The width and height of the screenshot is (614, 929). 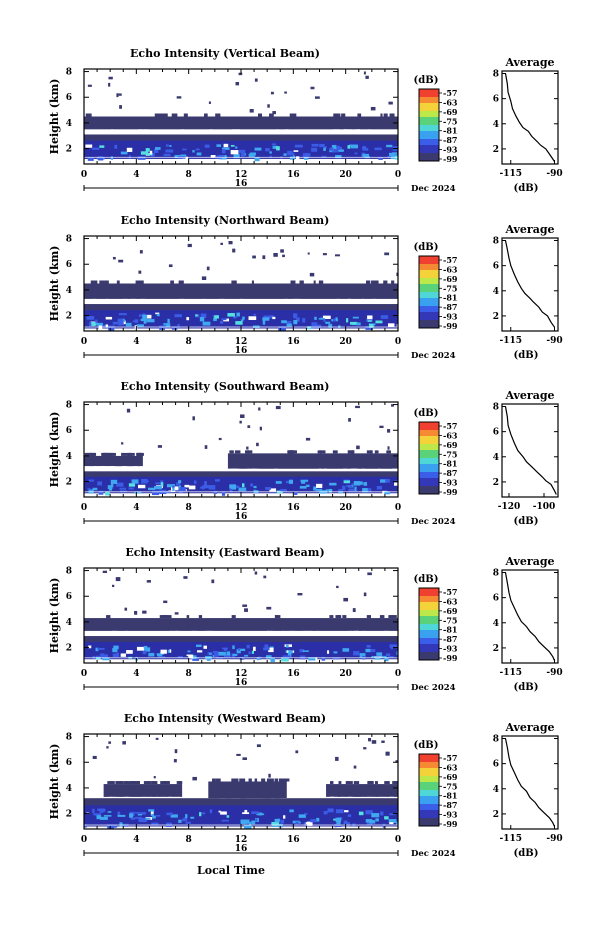 What do you see at coordinates (496, 765) in the screenshot?
I see `profile-y-tick-label: 6` at bounding box center [496, 765].